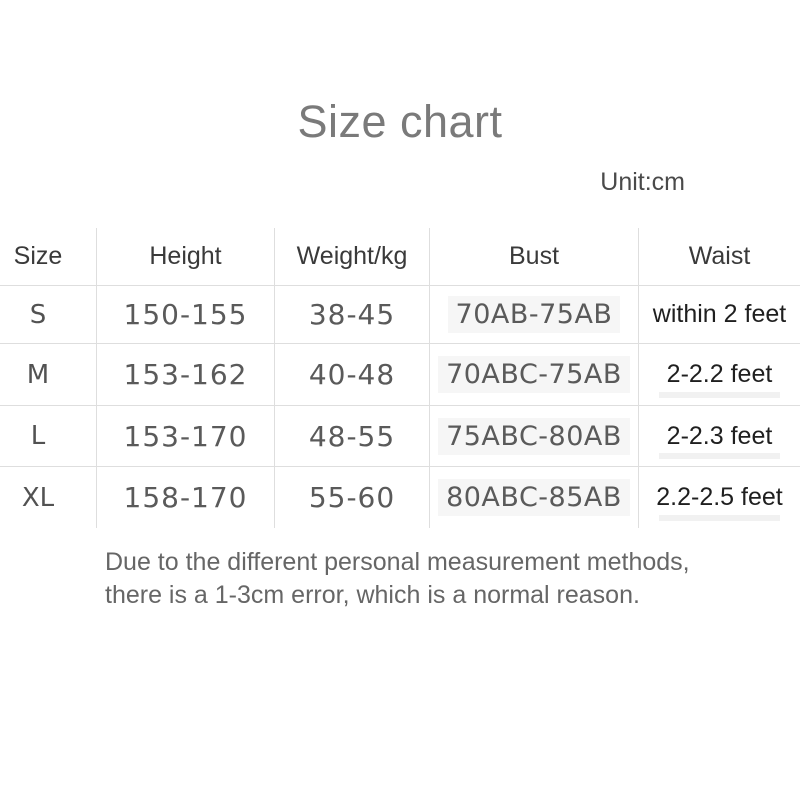  Describe the element at coordinates (351, 314) in the screenshot. I see `weight-cell: 38-45` at that location.